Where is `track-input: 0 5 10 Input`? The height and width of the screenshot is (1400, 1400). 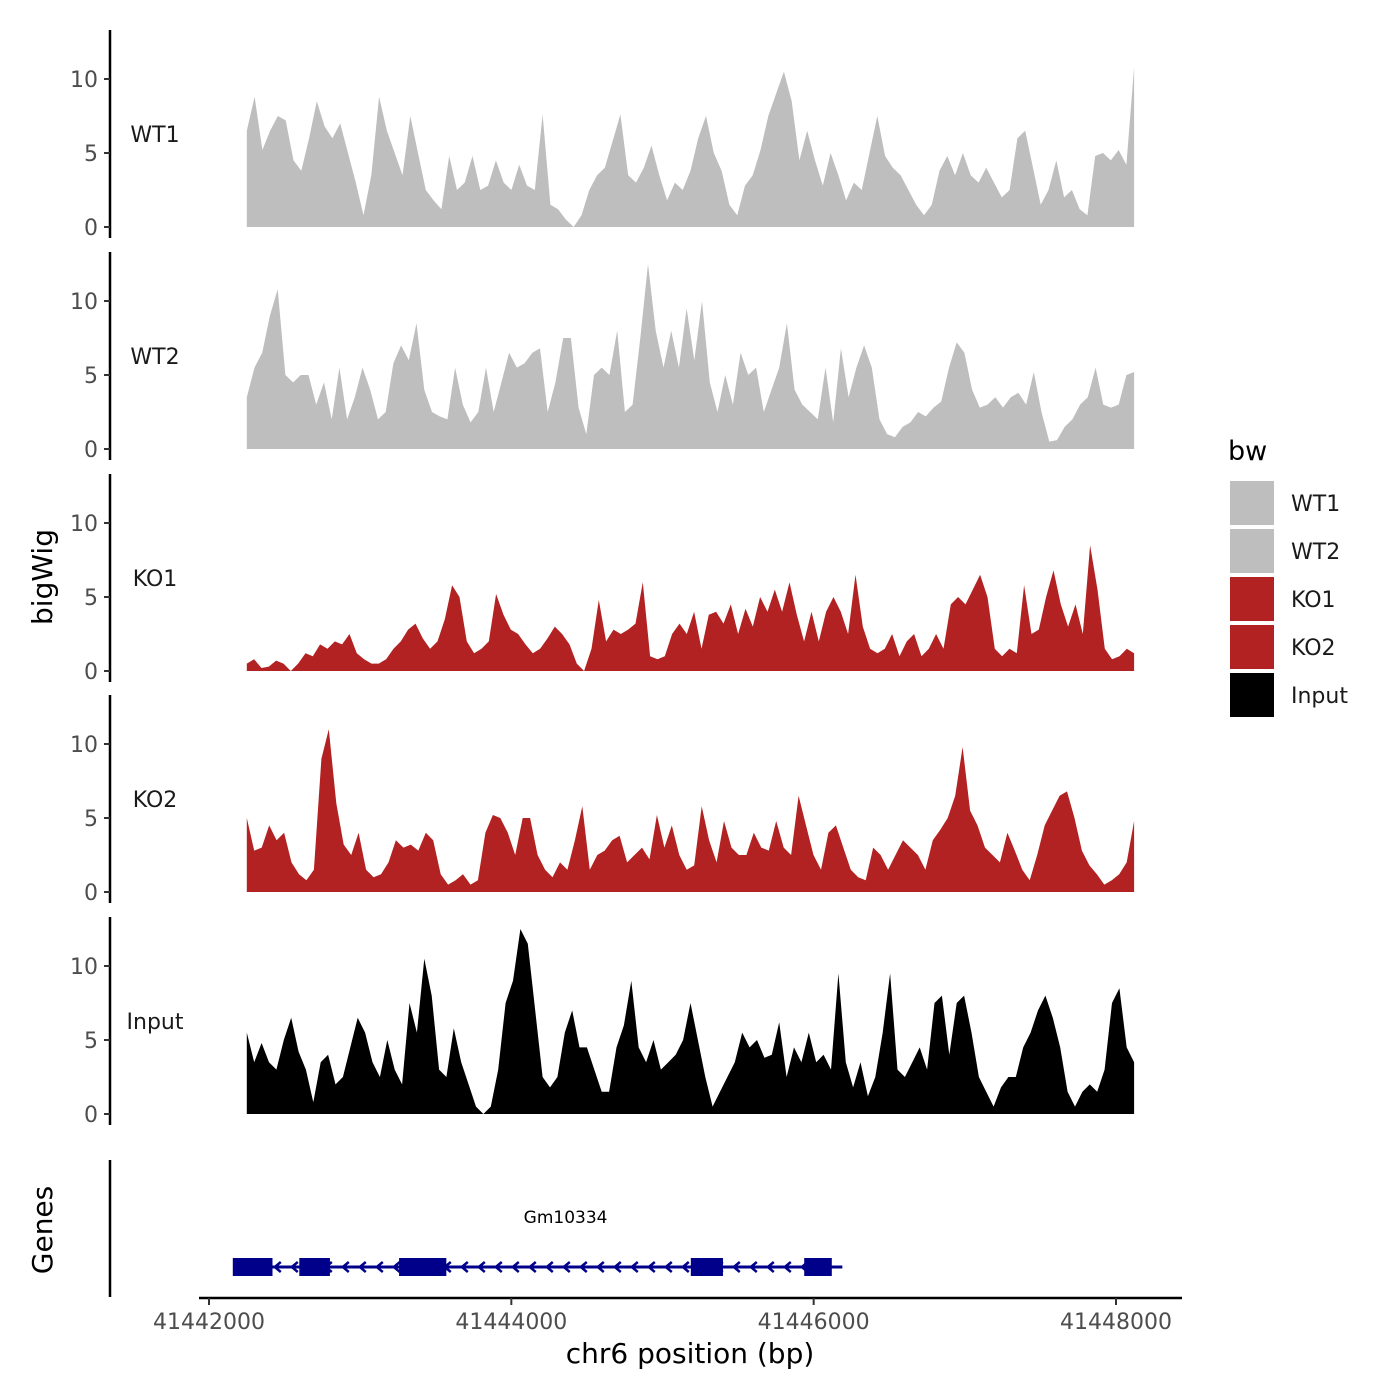 track-input: 0 5 10 Input is located at coordinates (602, 1022).